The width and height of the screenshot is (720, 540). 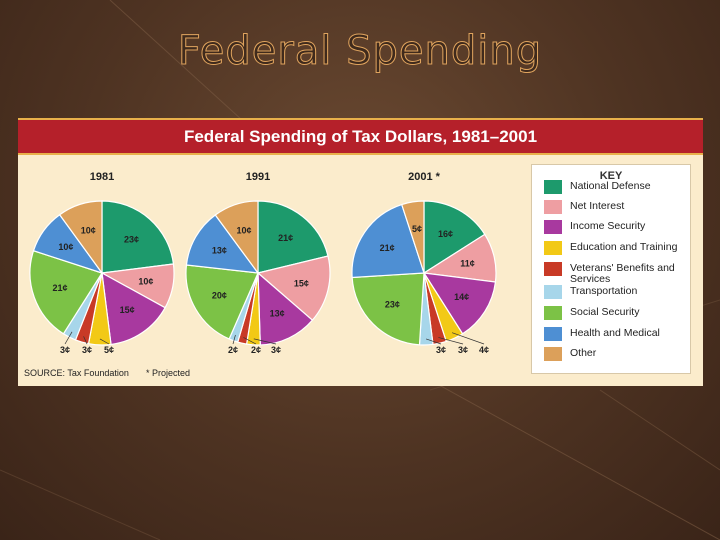 What do you see at coordinates (608, 226) in the screenshot?
I see `legend-label: Income Security` at bounding box center [608, 226].